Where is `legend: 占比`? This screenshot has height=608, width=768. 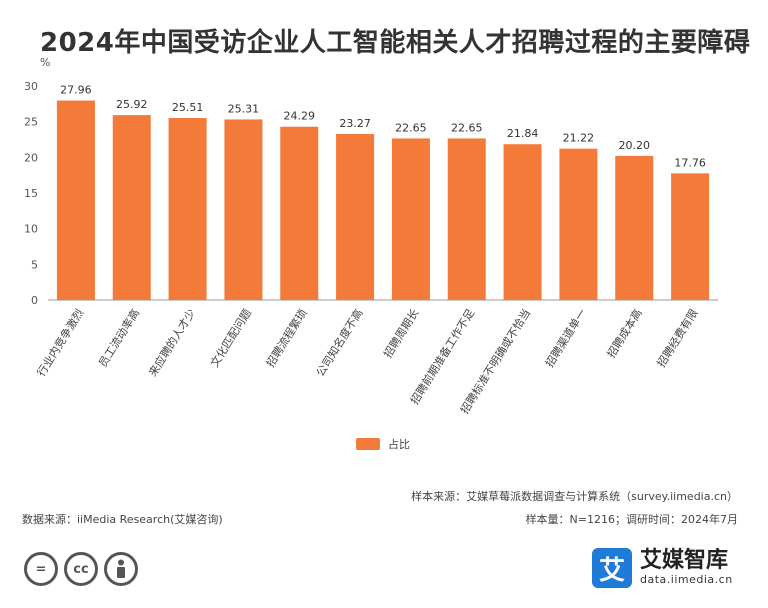
legend: 占比 is located at coordinates (383, 444).